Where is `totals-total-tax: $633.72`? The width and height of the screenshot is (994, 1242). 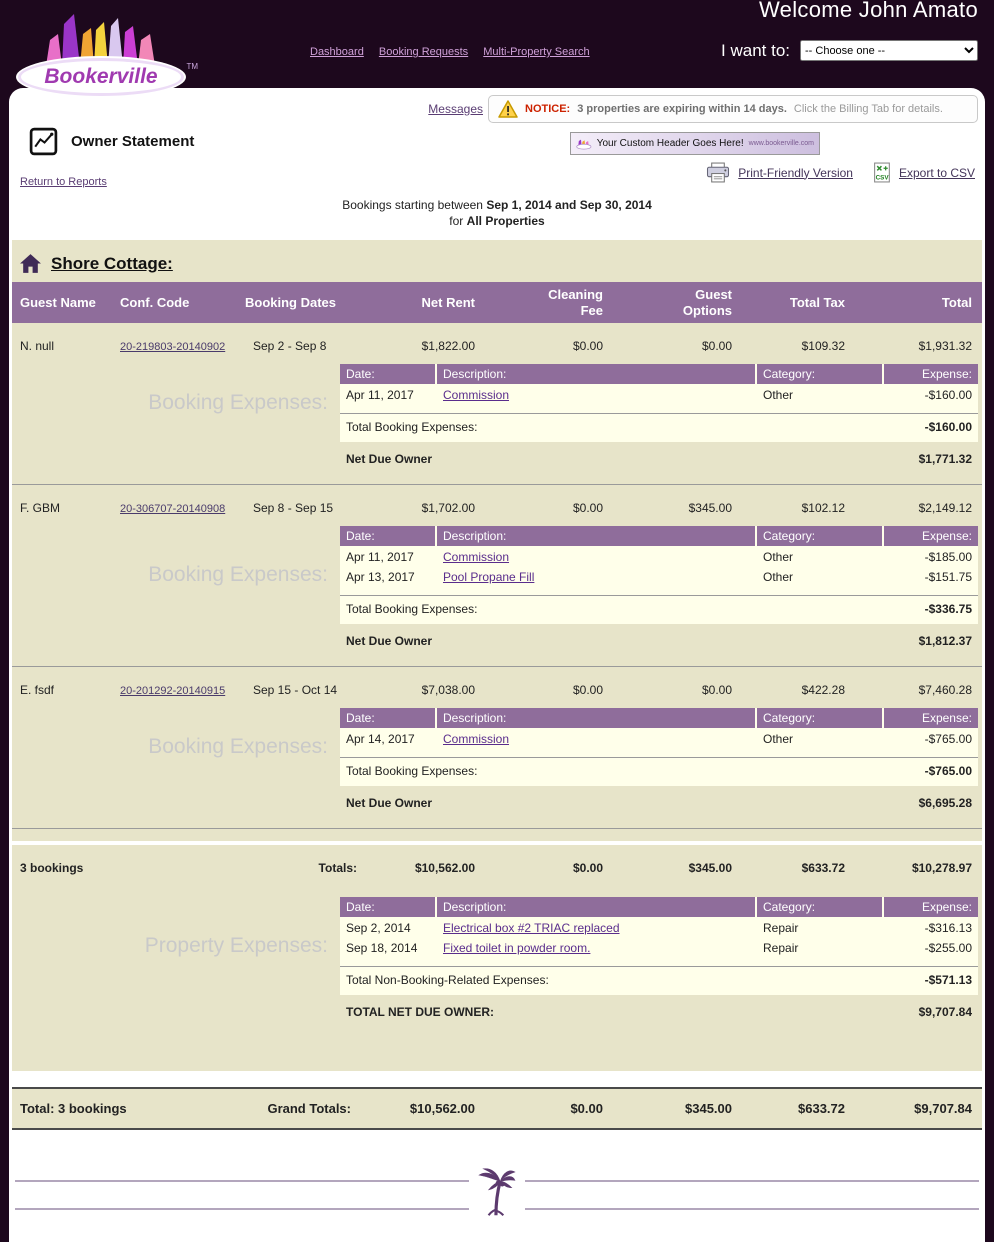 totals-total-tax: $633.72 is located at coordinates (823, 868).